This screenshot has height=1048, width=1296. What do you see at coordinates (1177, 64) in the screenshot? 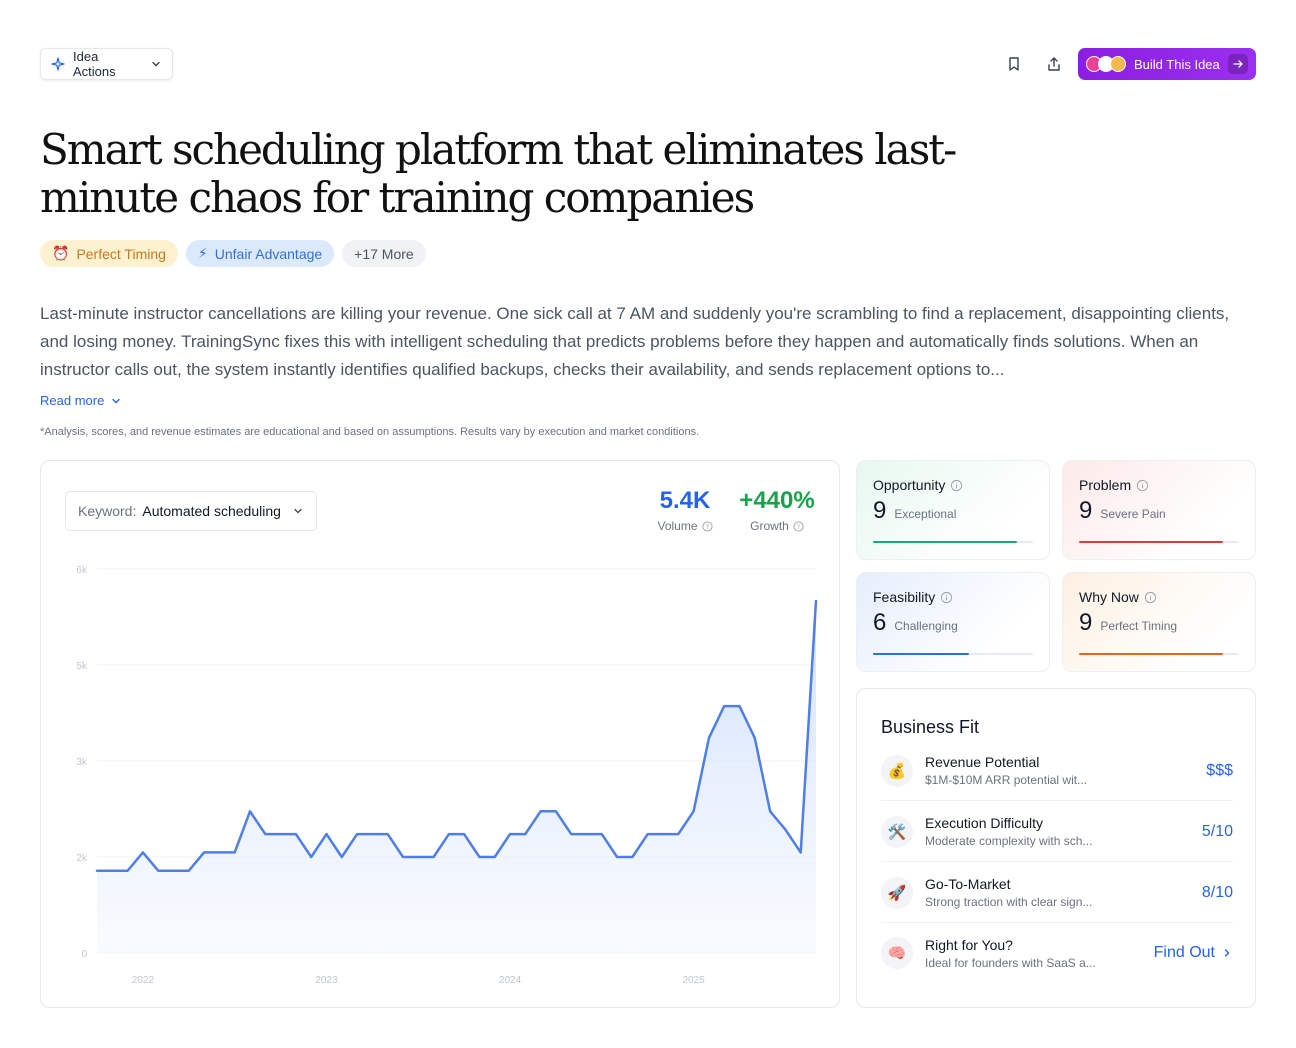
I see `build-this-idea-label: Build This Idea` at bounding box center [1177, 64].